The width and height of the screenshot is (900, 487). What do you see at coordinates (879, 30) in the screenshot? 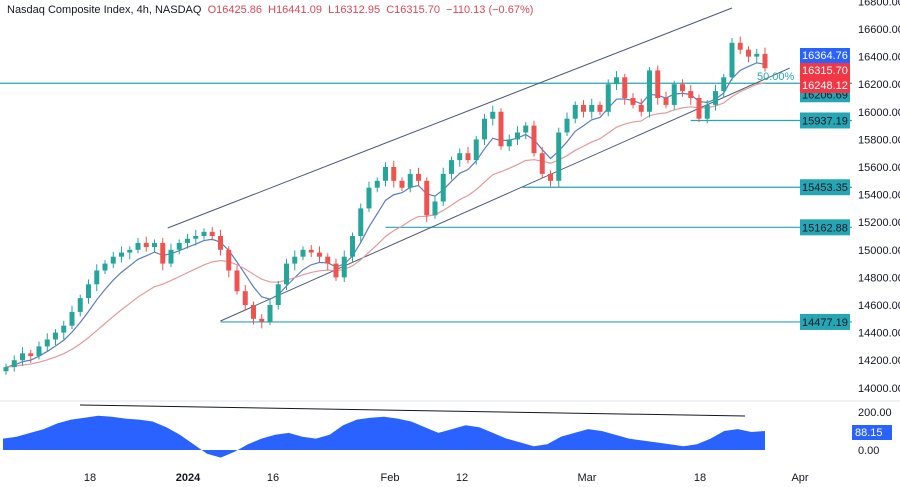
I see `y-tick-label: 16600.00` at bounding box center [879, 30].